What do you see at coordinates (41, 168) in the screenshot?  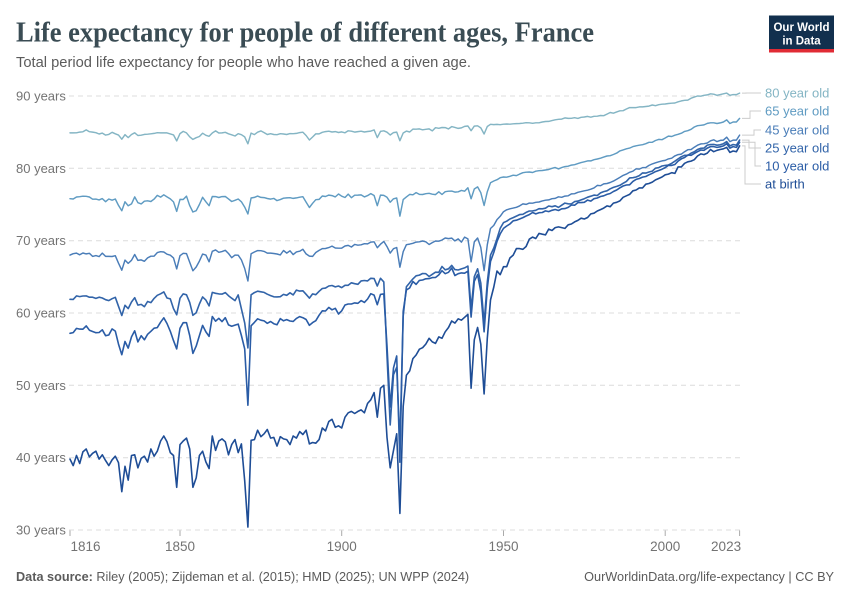 I see `svg-text: 80 years` at bounding box center [41, 168].